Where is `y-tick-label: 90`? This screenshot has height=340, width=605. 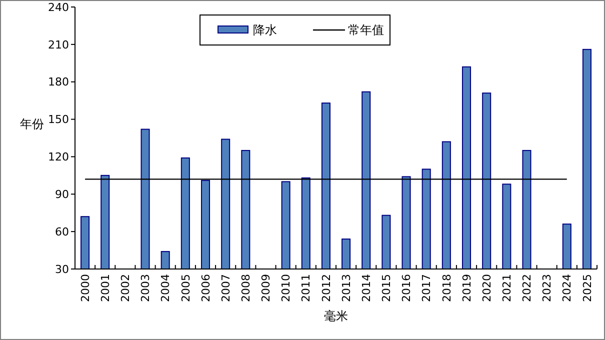
y-tick-label: 90 is located at coordinates (62, 194).